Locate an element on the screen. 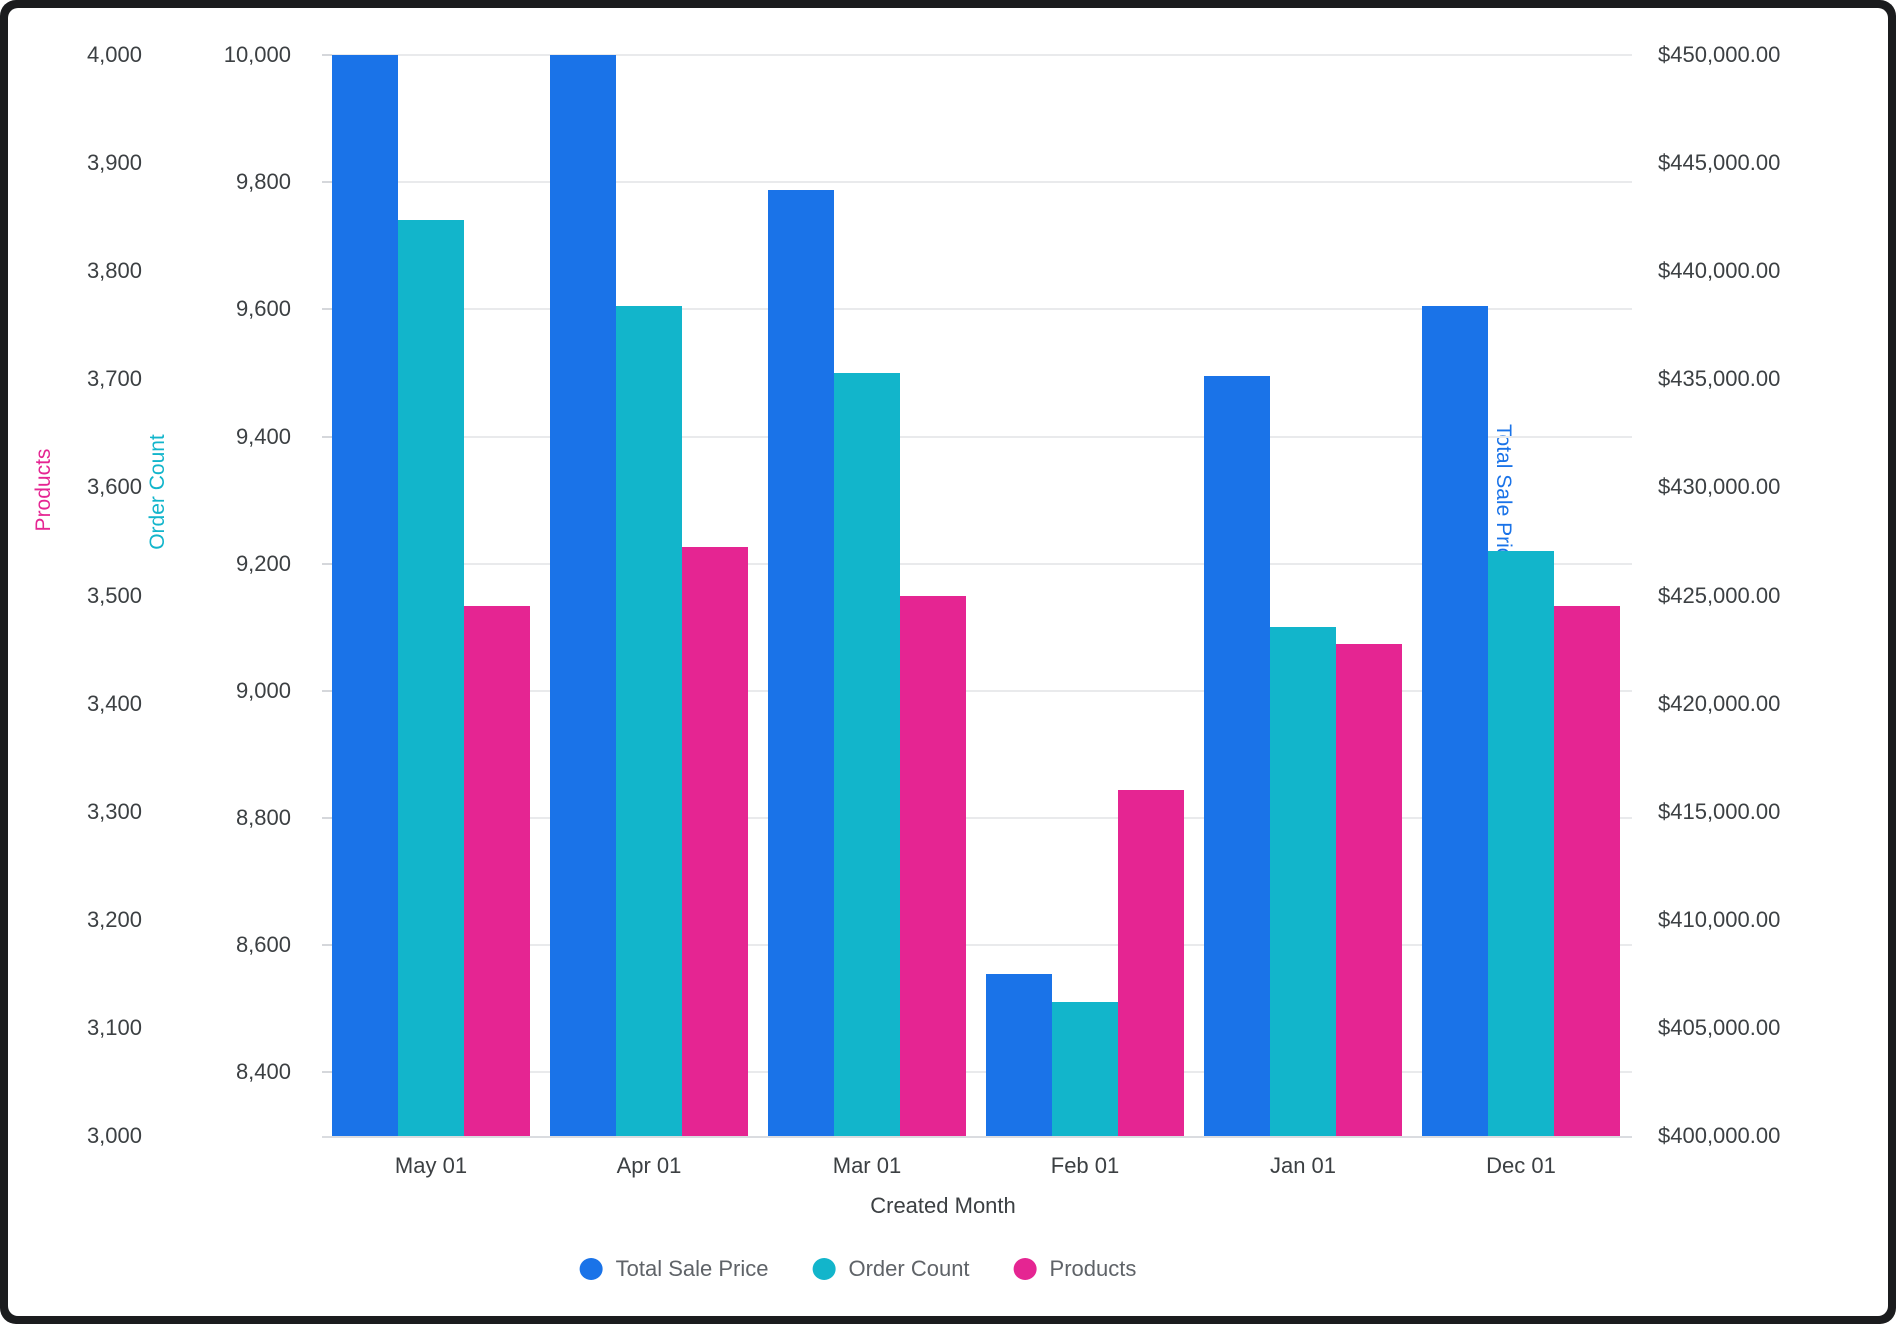  products-tick-label: 3,300 is located at coordinates (114, 811).